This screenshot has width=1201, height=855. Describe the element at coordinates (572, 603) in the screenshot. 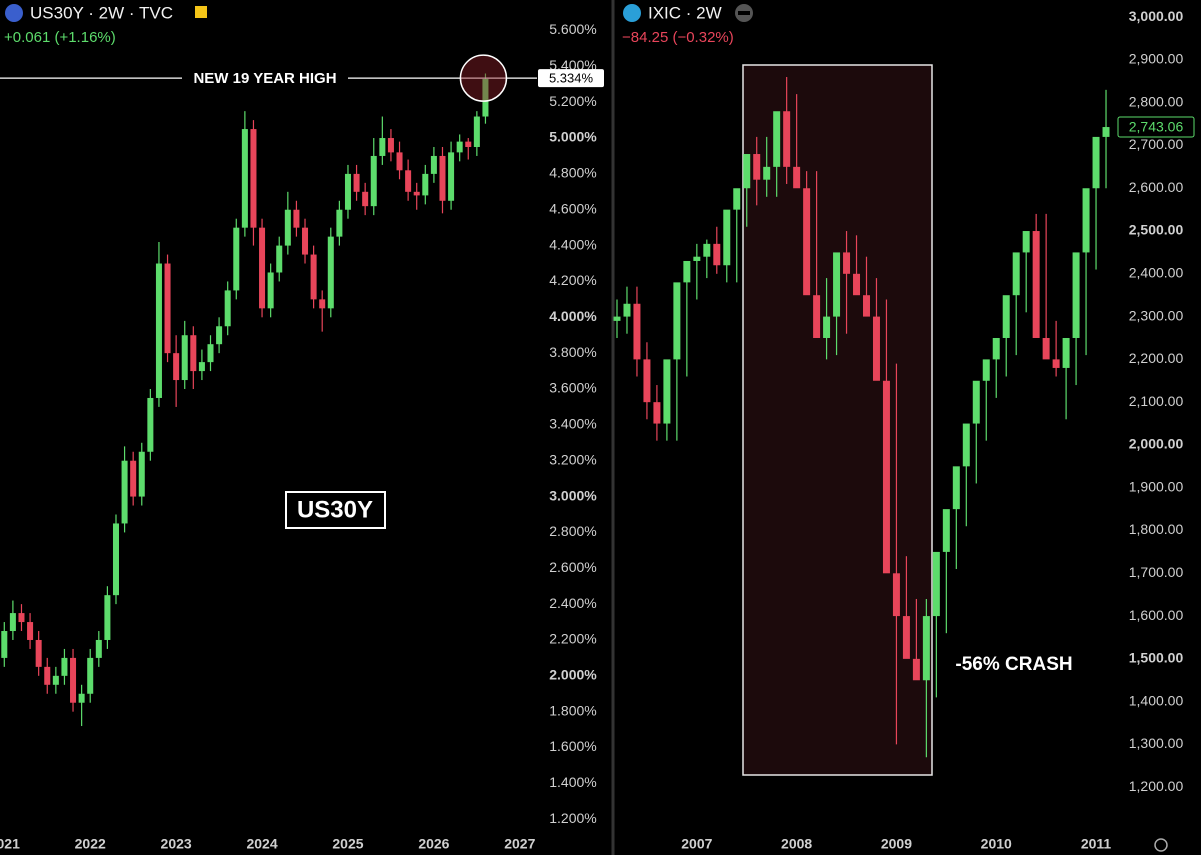

I see `y-tick-label: 2.400%` at that location.